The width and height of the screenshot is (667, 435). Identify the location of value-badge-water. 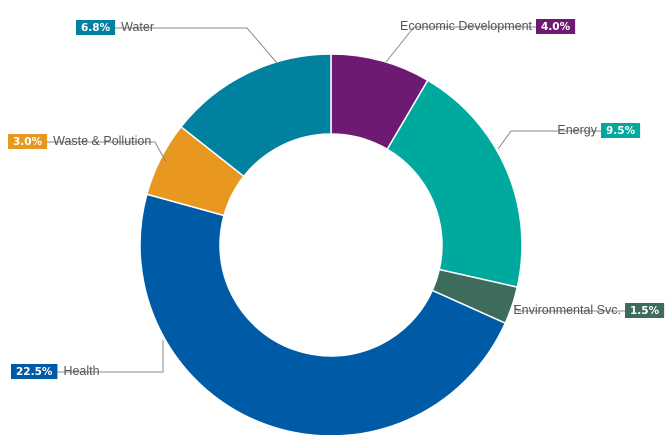
(96, 27).